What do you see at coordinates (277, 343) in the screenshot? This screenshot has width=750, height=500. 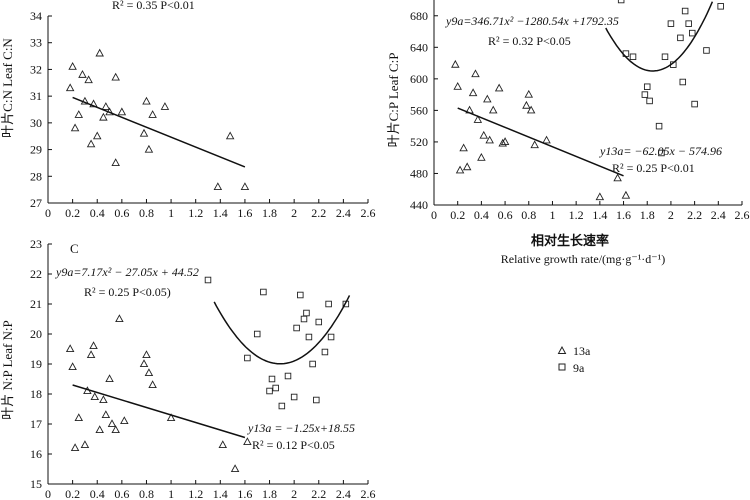 I see `series-9a-n-p` at bounding box center [277, 343].